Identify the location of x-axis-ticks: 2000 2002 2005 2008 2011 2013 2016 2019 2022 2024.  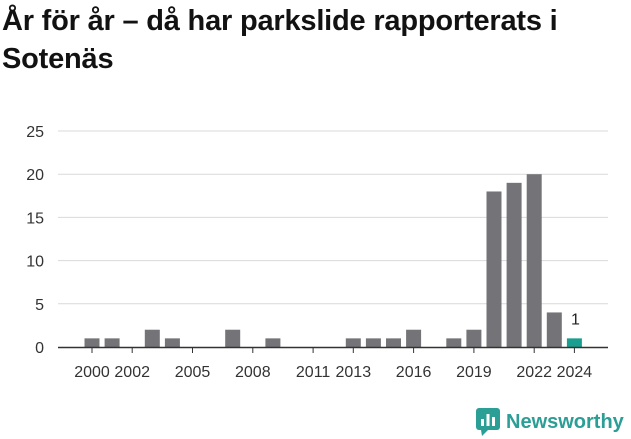
(333, 364).